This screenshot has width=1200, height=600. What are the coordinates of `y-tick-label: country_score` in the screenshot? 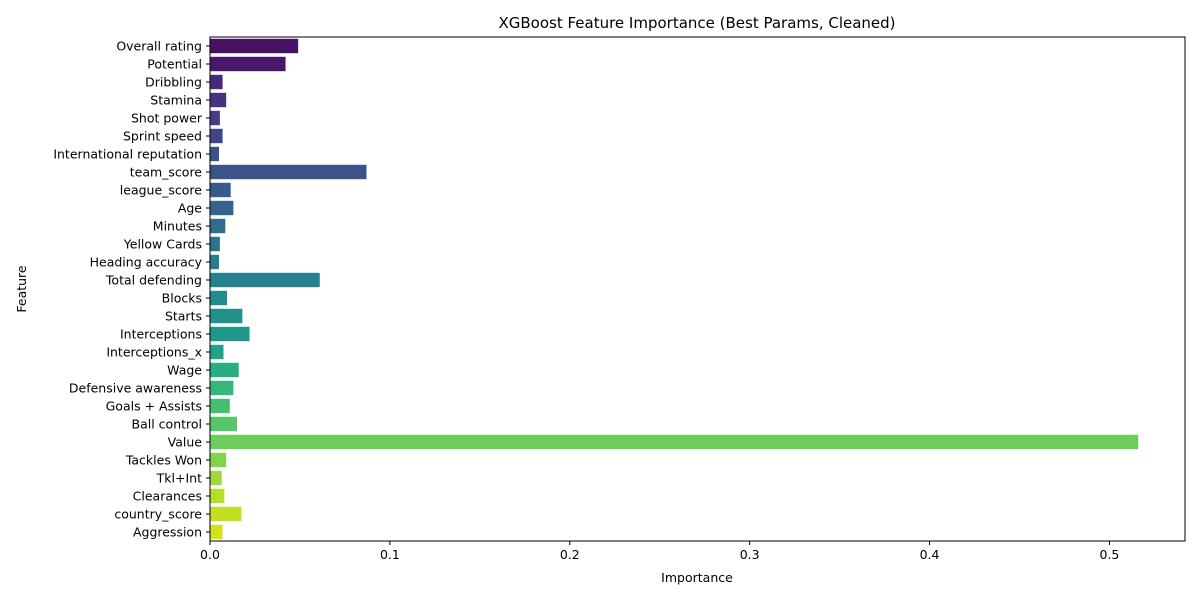 It's located at (158, 514).